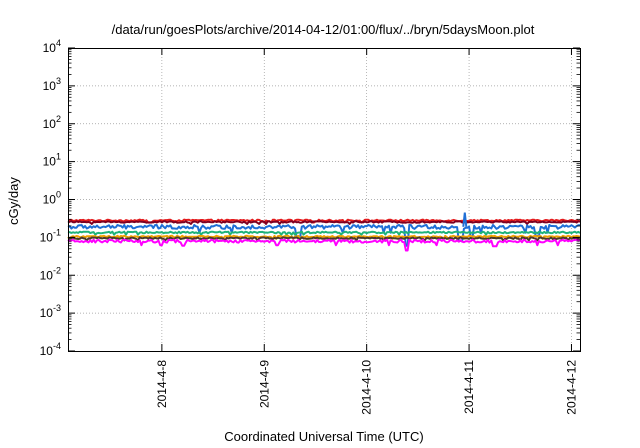 The image size is (640, 448). I want to click on y-tick-label: 10⁻¹, so click(50, 235).